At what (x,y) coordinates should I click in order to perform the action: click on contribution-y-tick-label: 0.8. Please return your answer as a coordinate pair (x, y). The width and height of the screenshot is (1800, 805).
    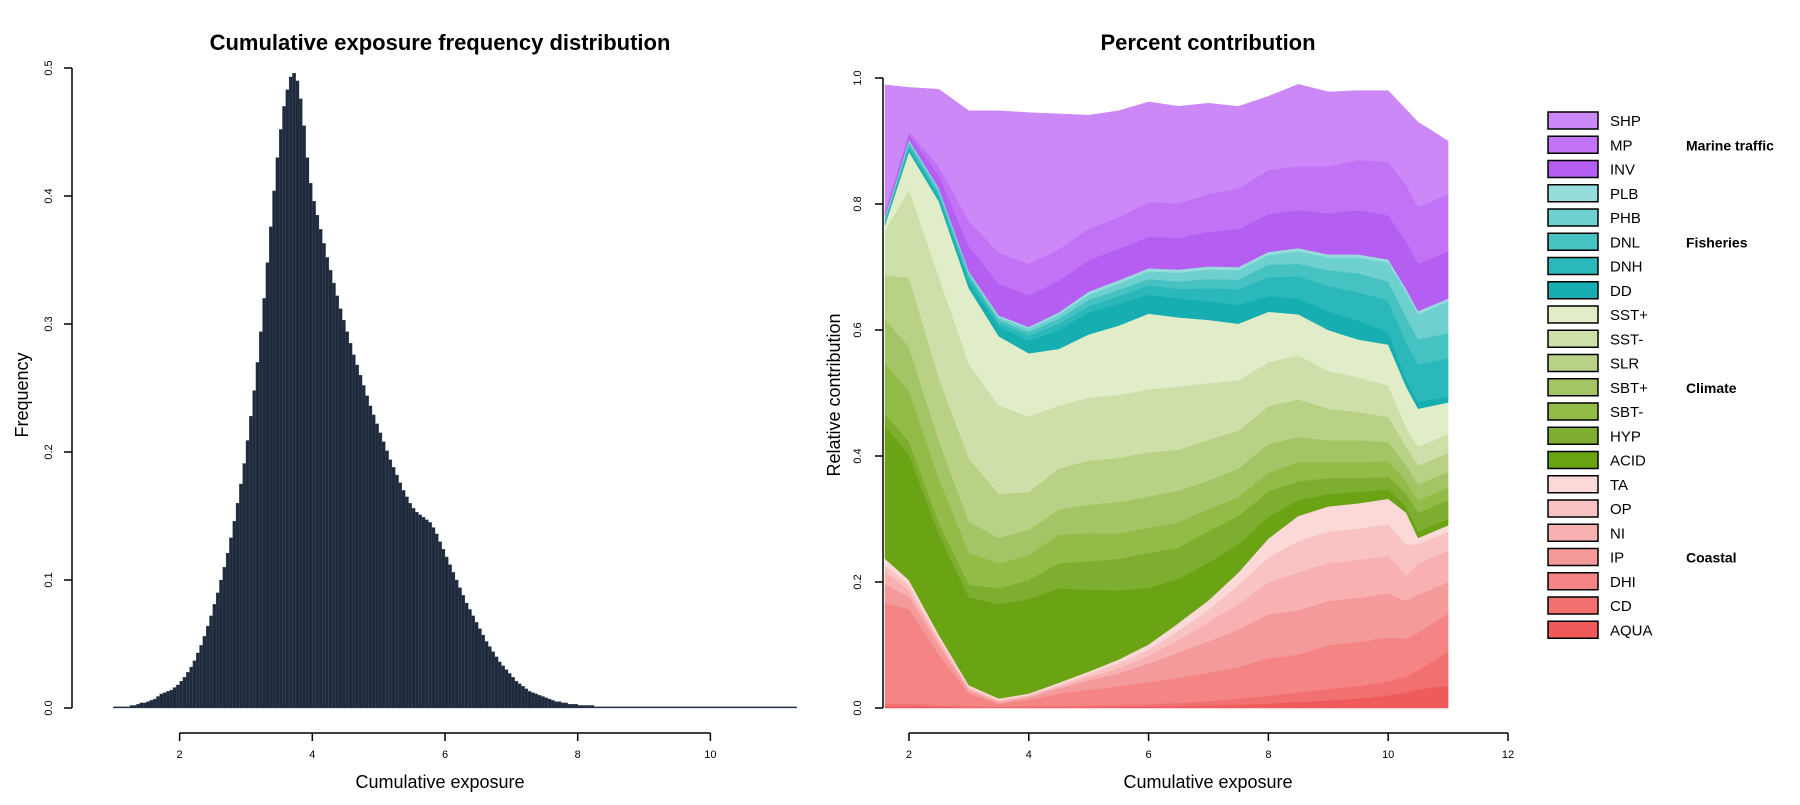
    Looking at the image, I should click on (858, 203).